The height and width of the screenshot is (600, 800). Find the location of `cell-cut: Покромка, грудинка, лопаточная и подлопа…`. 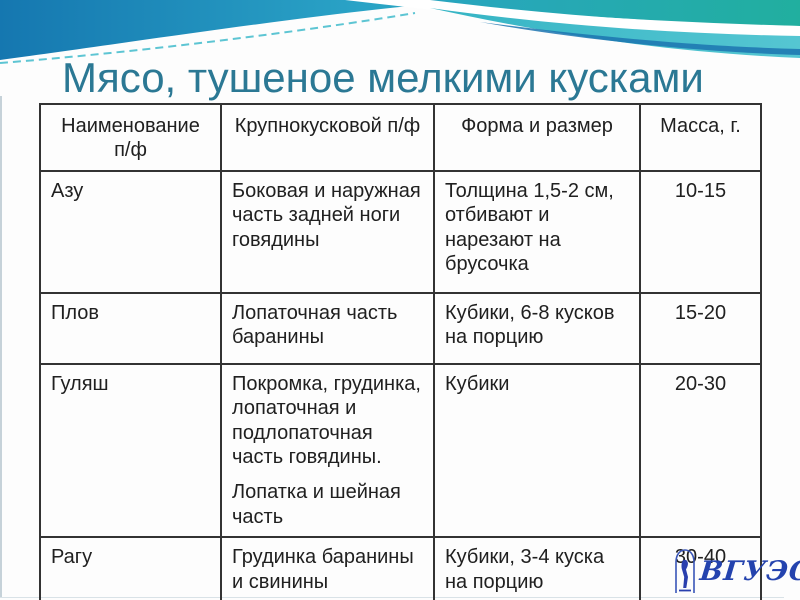

cell-cut: Покромка, грудинка, лопаточная и подлопа… is located at coordinates (327, 450).